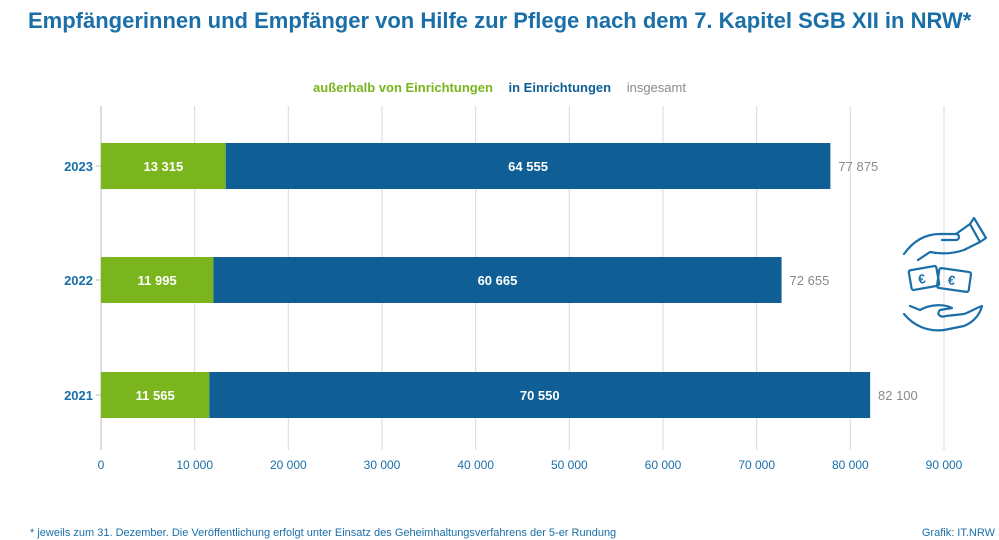 The height and width of the screenshot is (540, 999). Describe the element at coordinates (898, 395) in the screenshot. I see `total-label: 82 100` at that location.